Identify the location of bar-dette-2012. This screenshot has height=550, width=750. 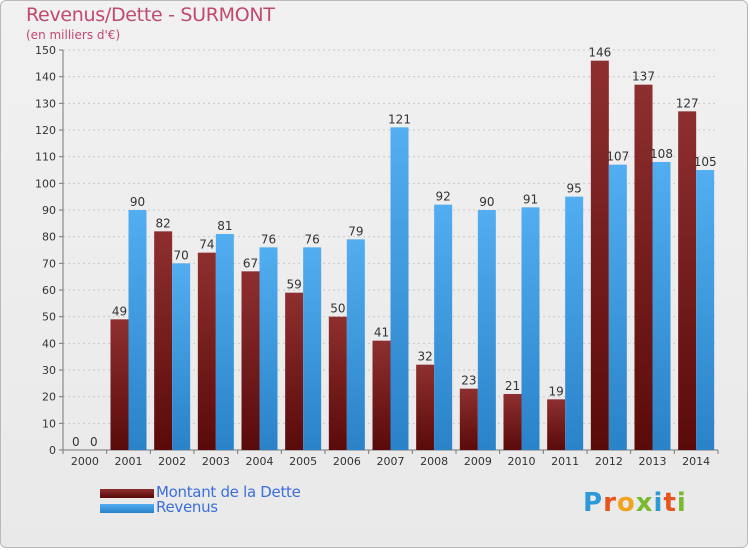
(599, 255).